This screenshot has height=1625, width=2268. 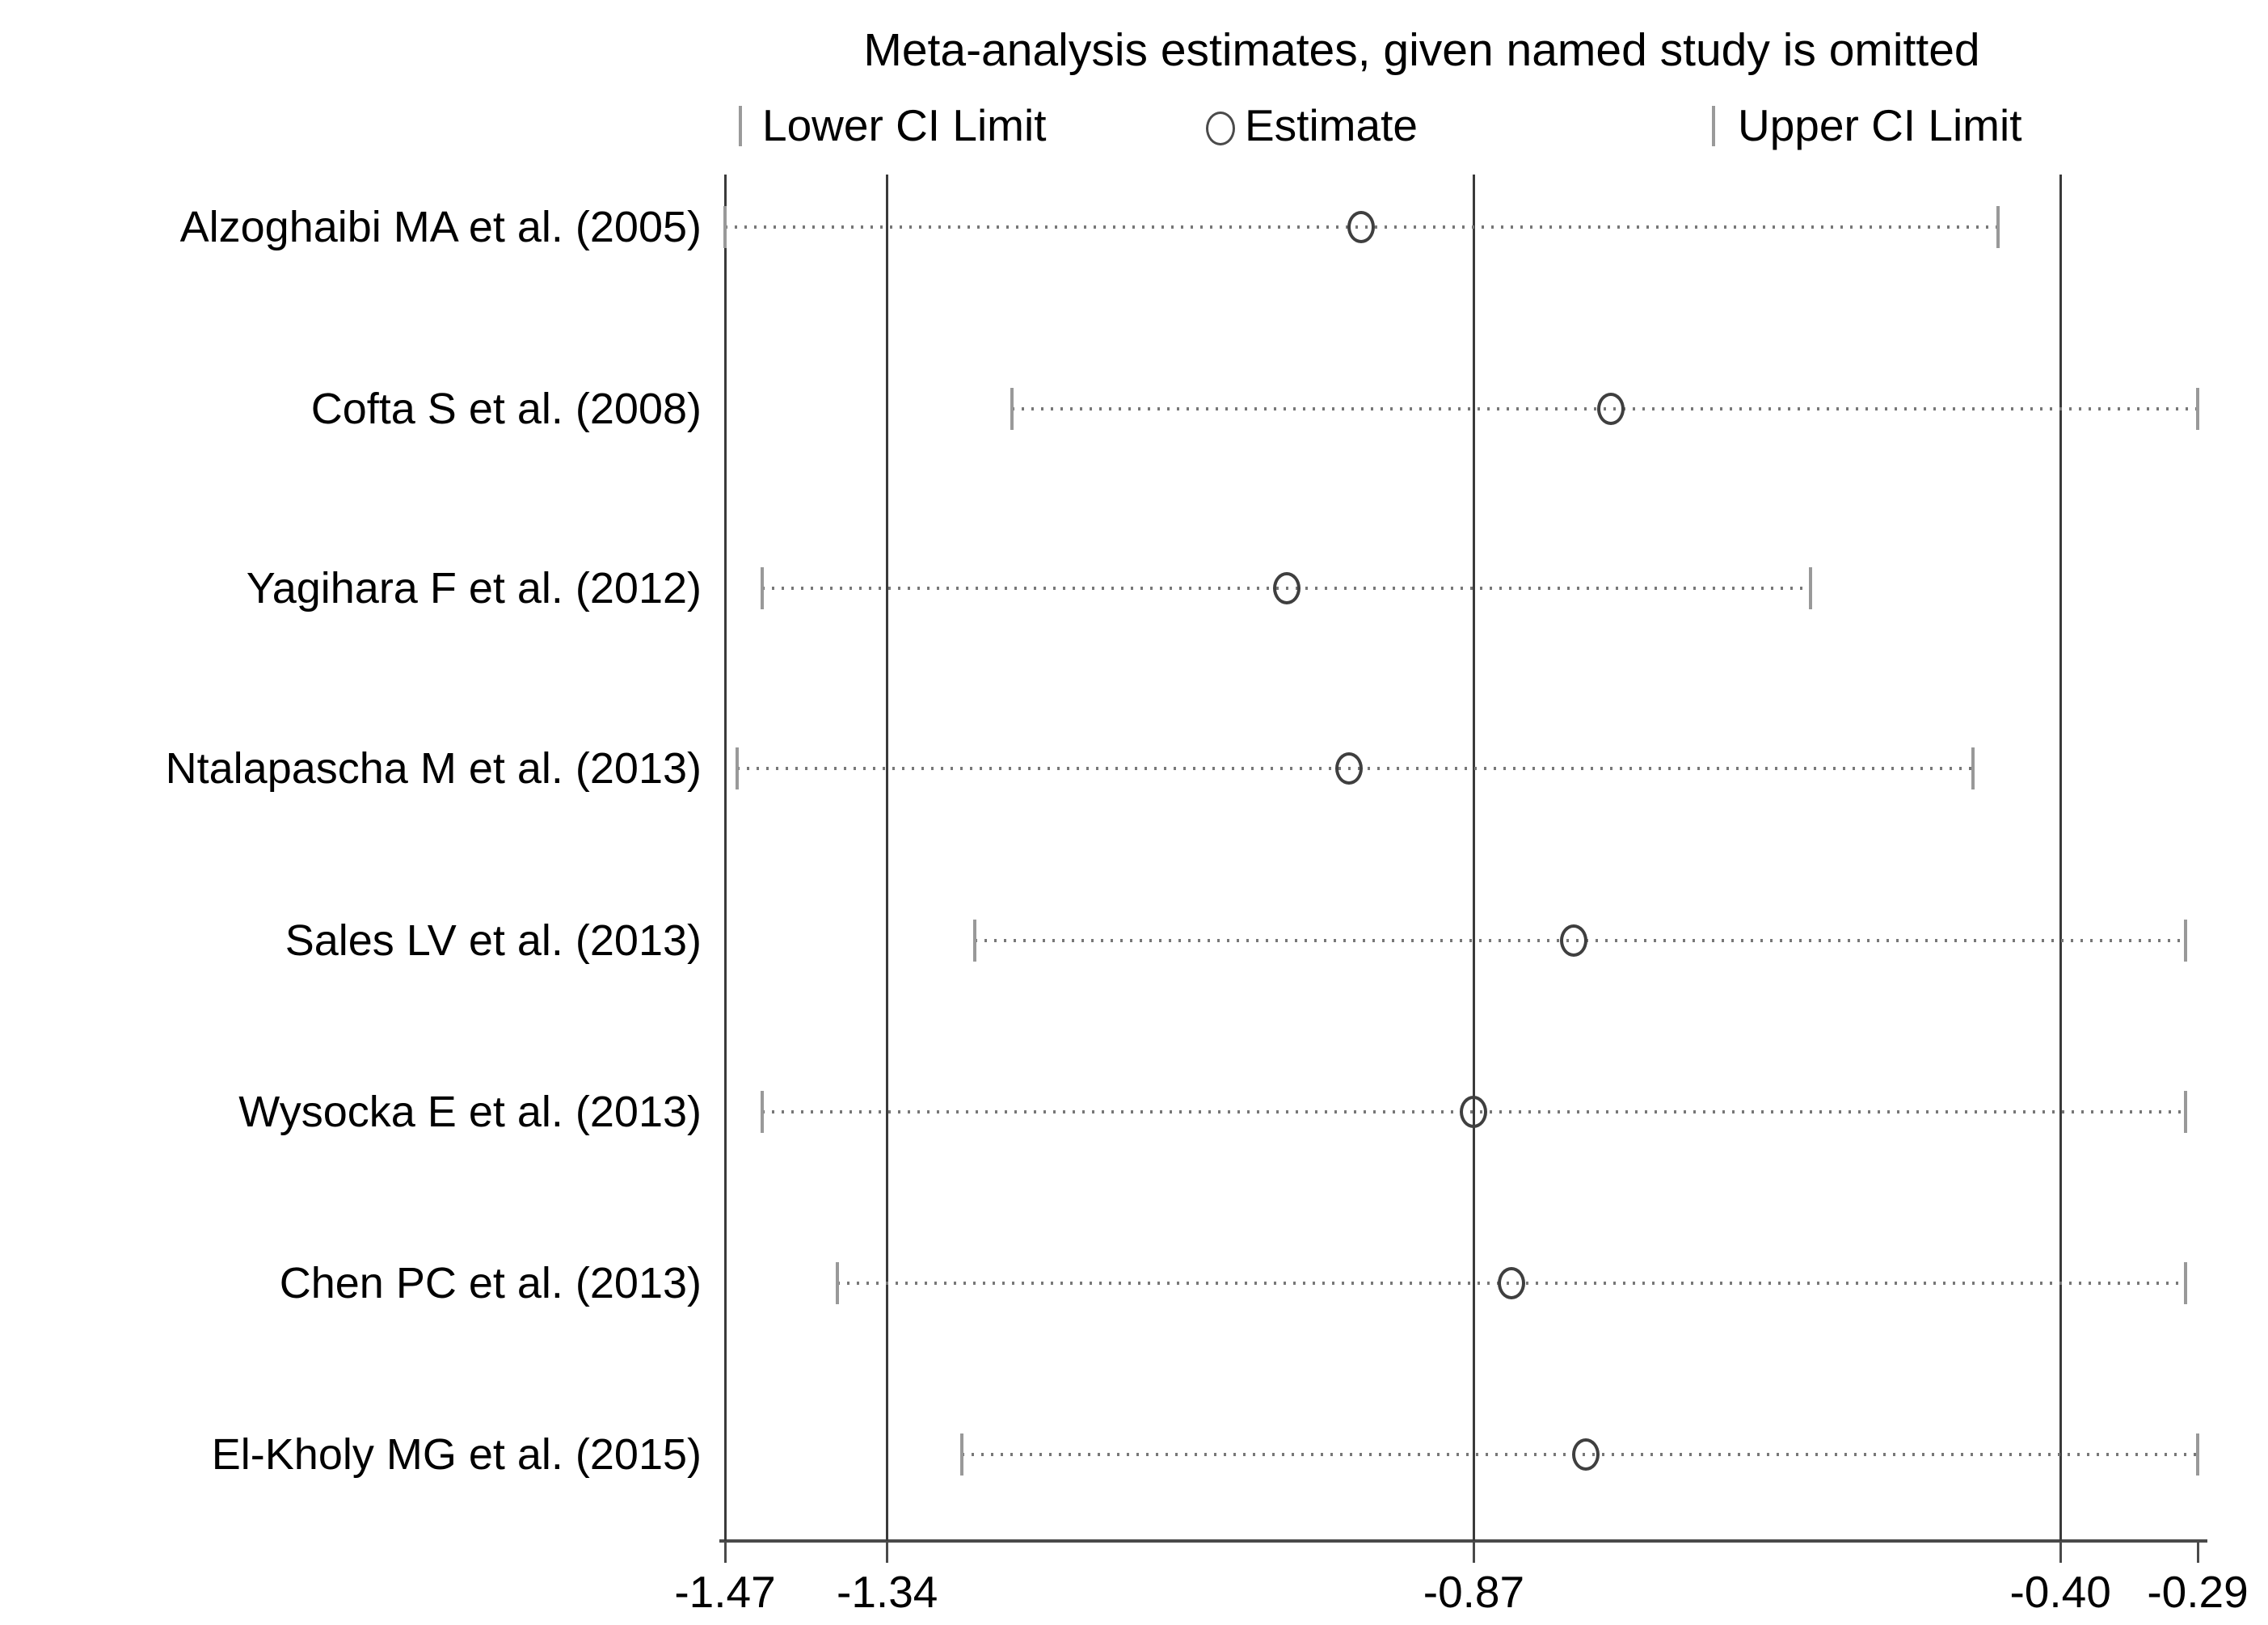 What do you see at coordinates (888, 1592) in the screenshot?
I see `x-axis-tick-label: -1.34` at bounding box center [888, 1592].